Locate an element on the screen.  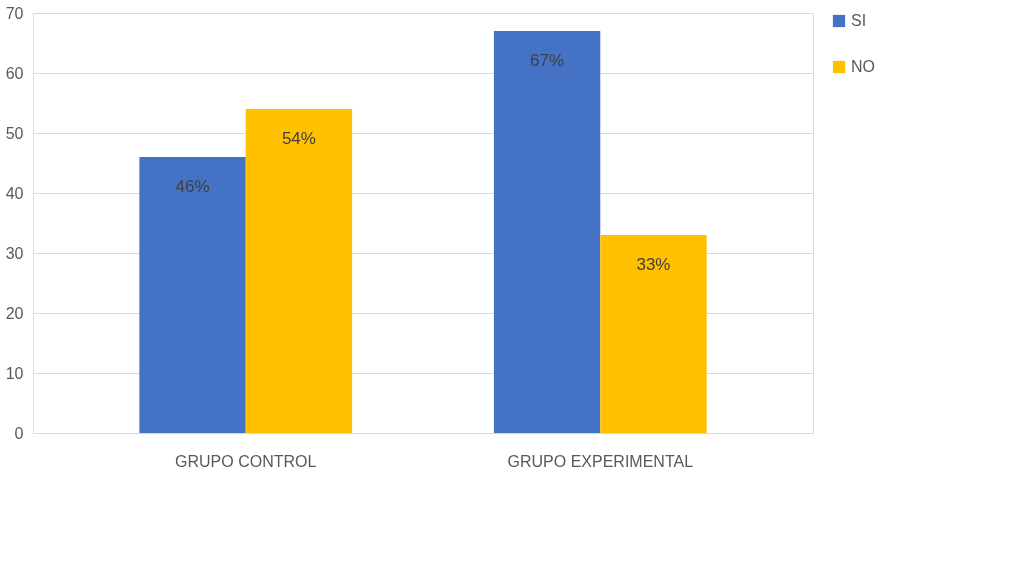
y-tick-label: 40 is located at coordinates (14, 193).